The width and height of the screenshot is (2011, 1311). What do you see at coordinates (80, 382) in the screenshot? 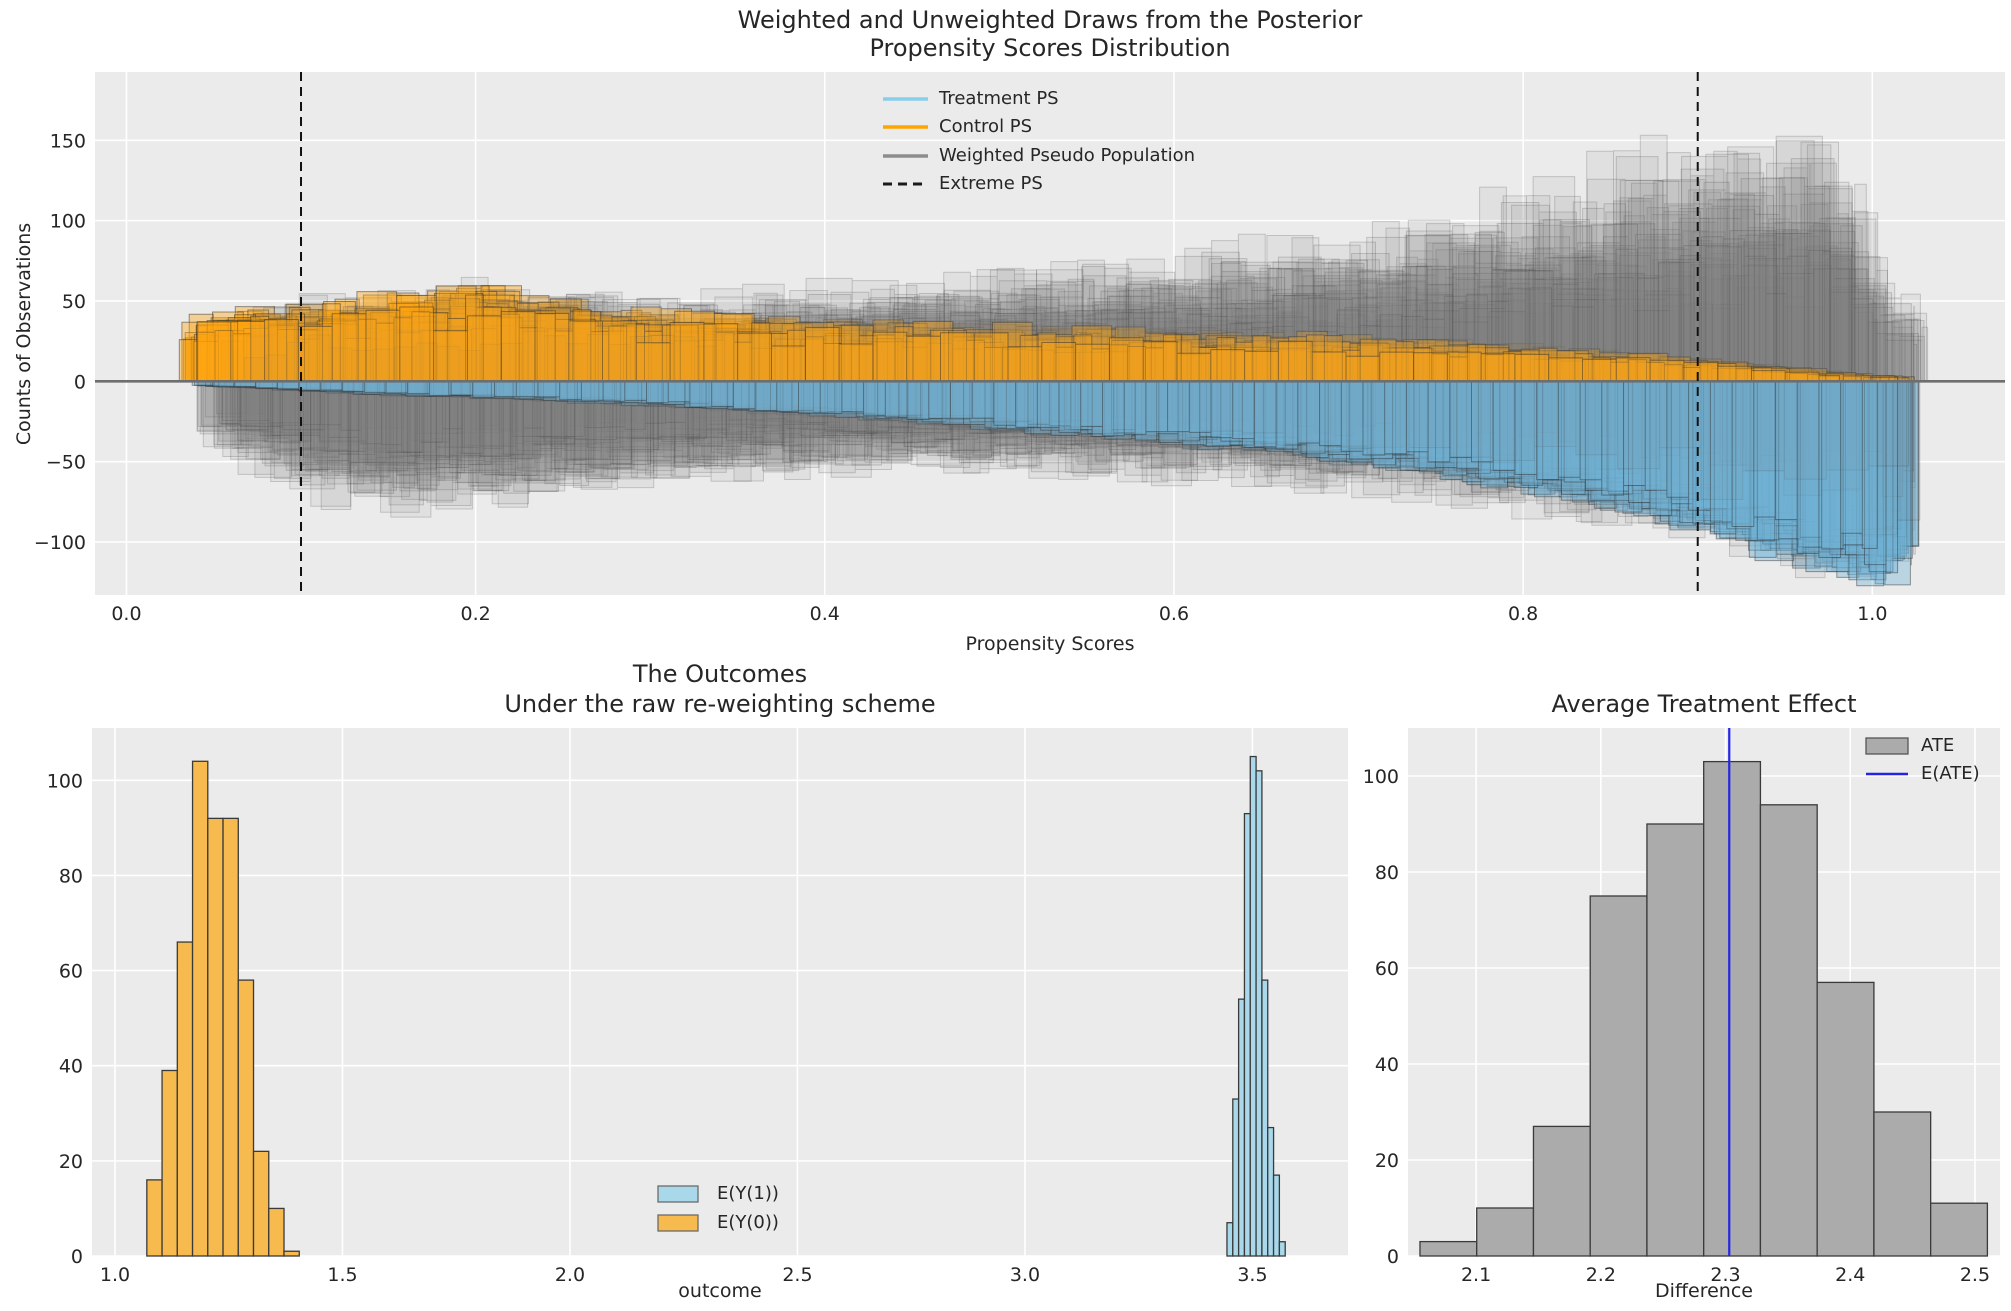
I see `ps-distribution-ytick-label: 0` at bounding box center [80, 382].